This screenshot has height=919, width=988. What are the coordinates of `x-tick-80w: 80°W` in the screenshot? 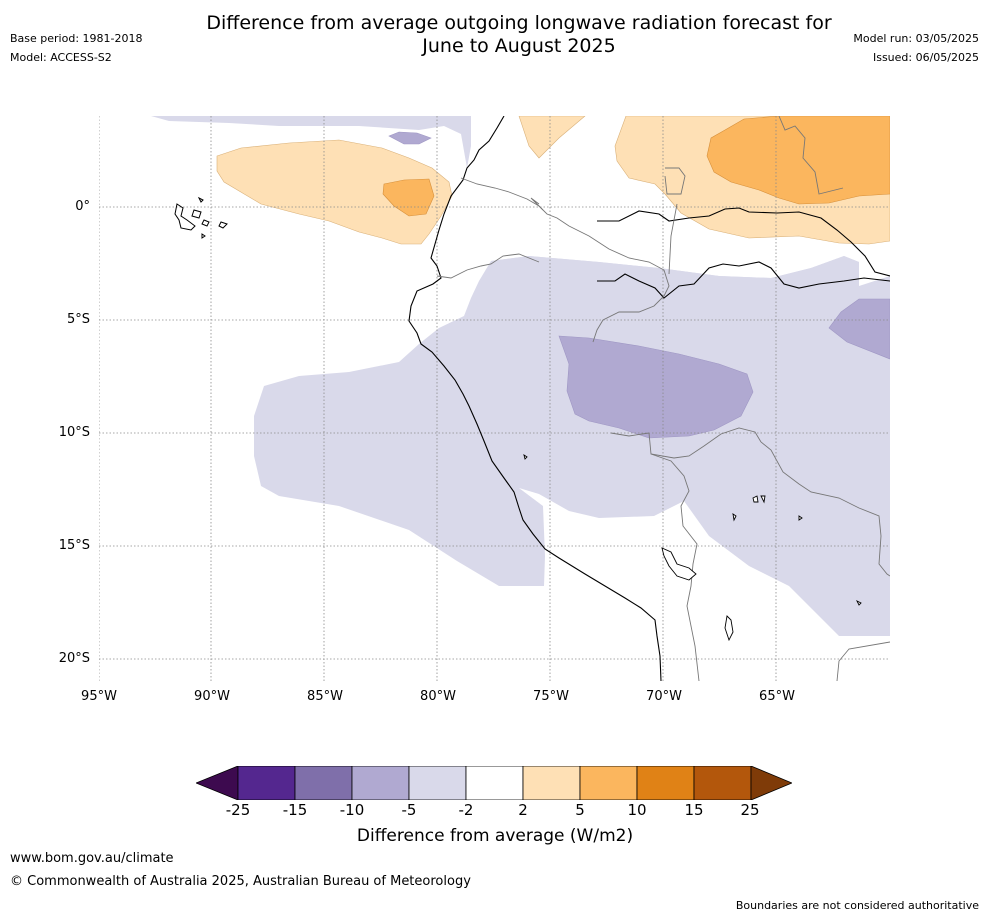 It's located at (438, 696).